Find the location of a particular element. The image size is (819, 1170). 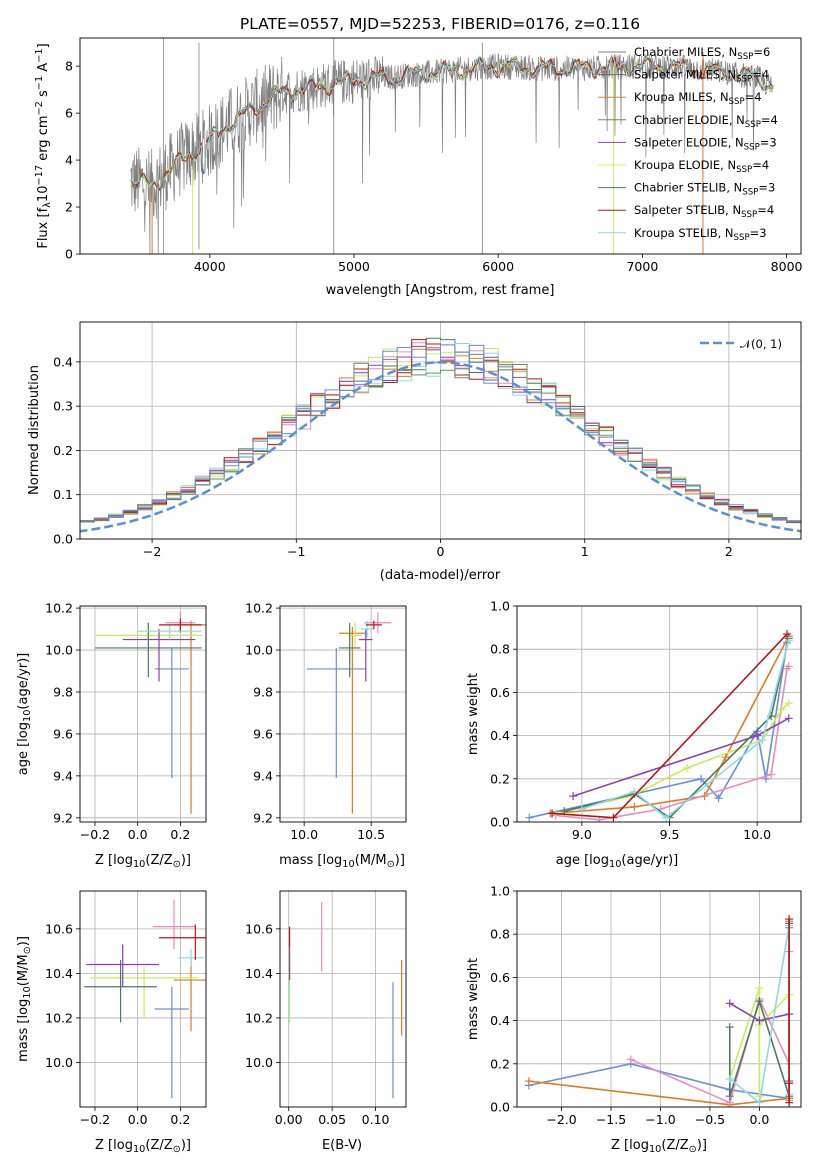

y-axis-label: mass [log10(M/M⊙)] is located at coordinates (24, 999).